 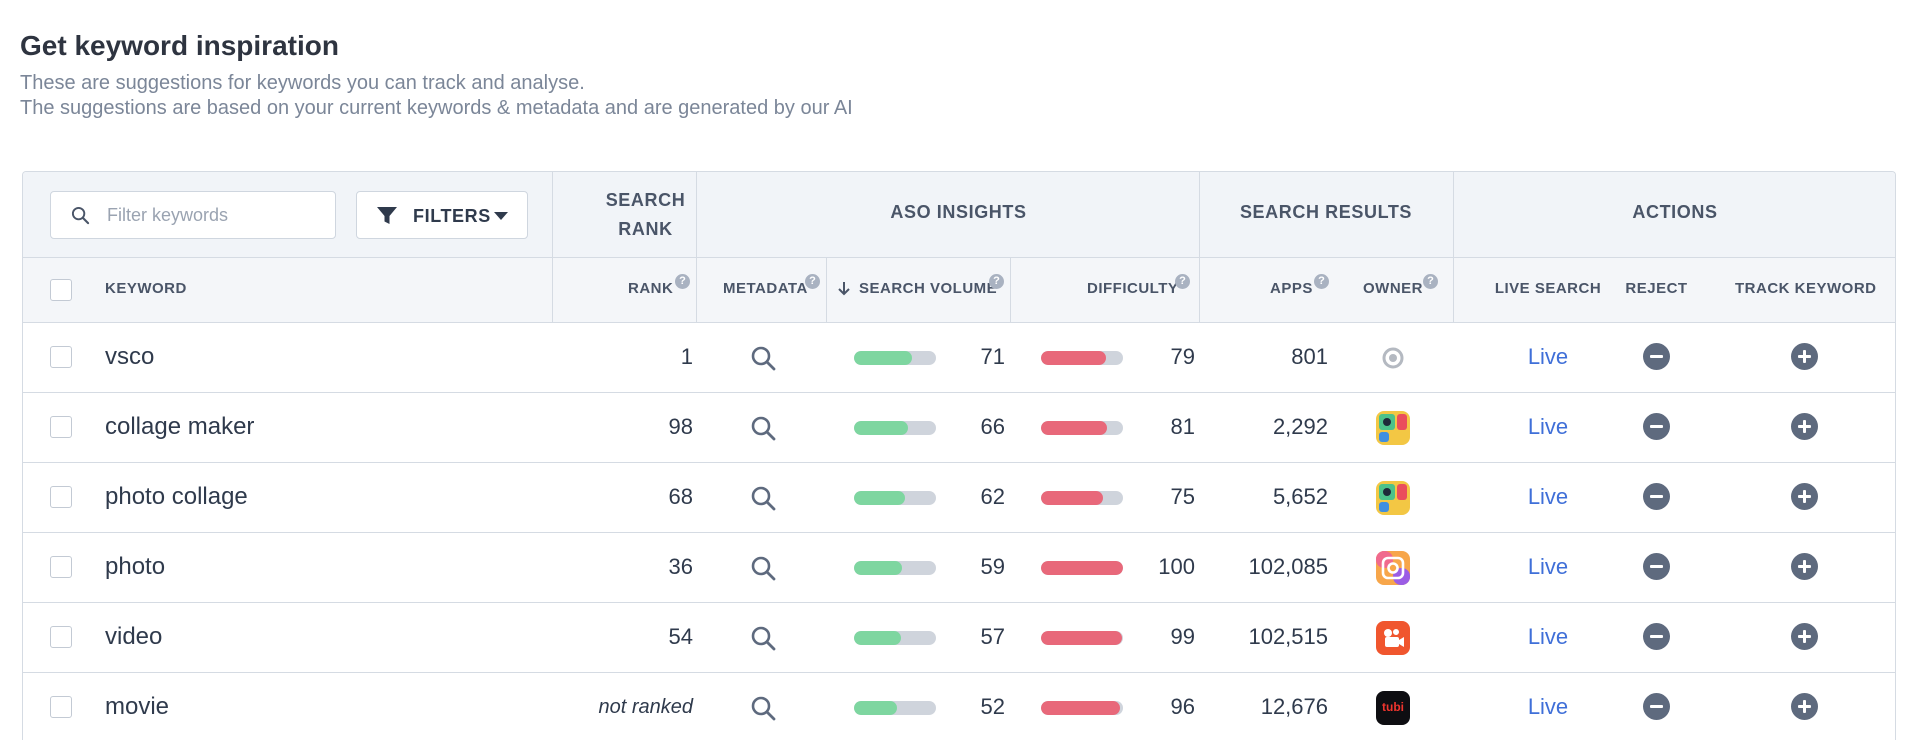 What do you see at coordinates (80, 215) in the screenshot?
I see `search-icon` at bounding box center [80, 215].